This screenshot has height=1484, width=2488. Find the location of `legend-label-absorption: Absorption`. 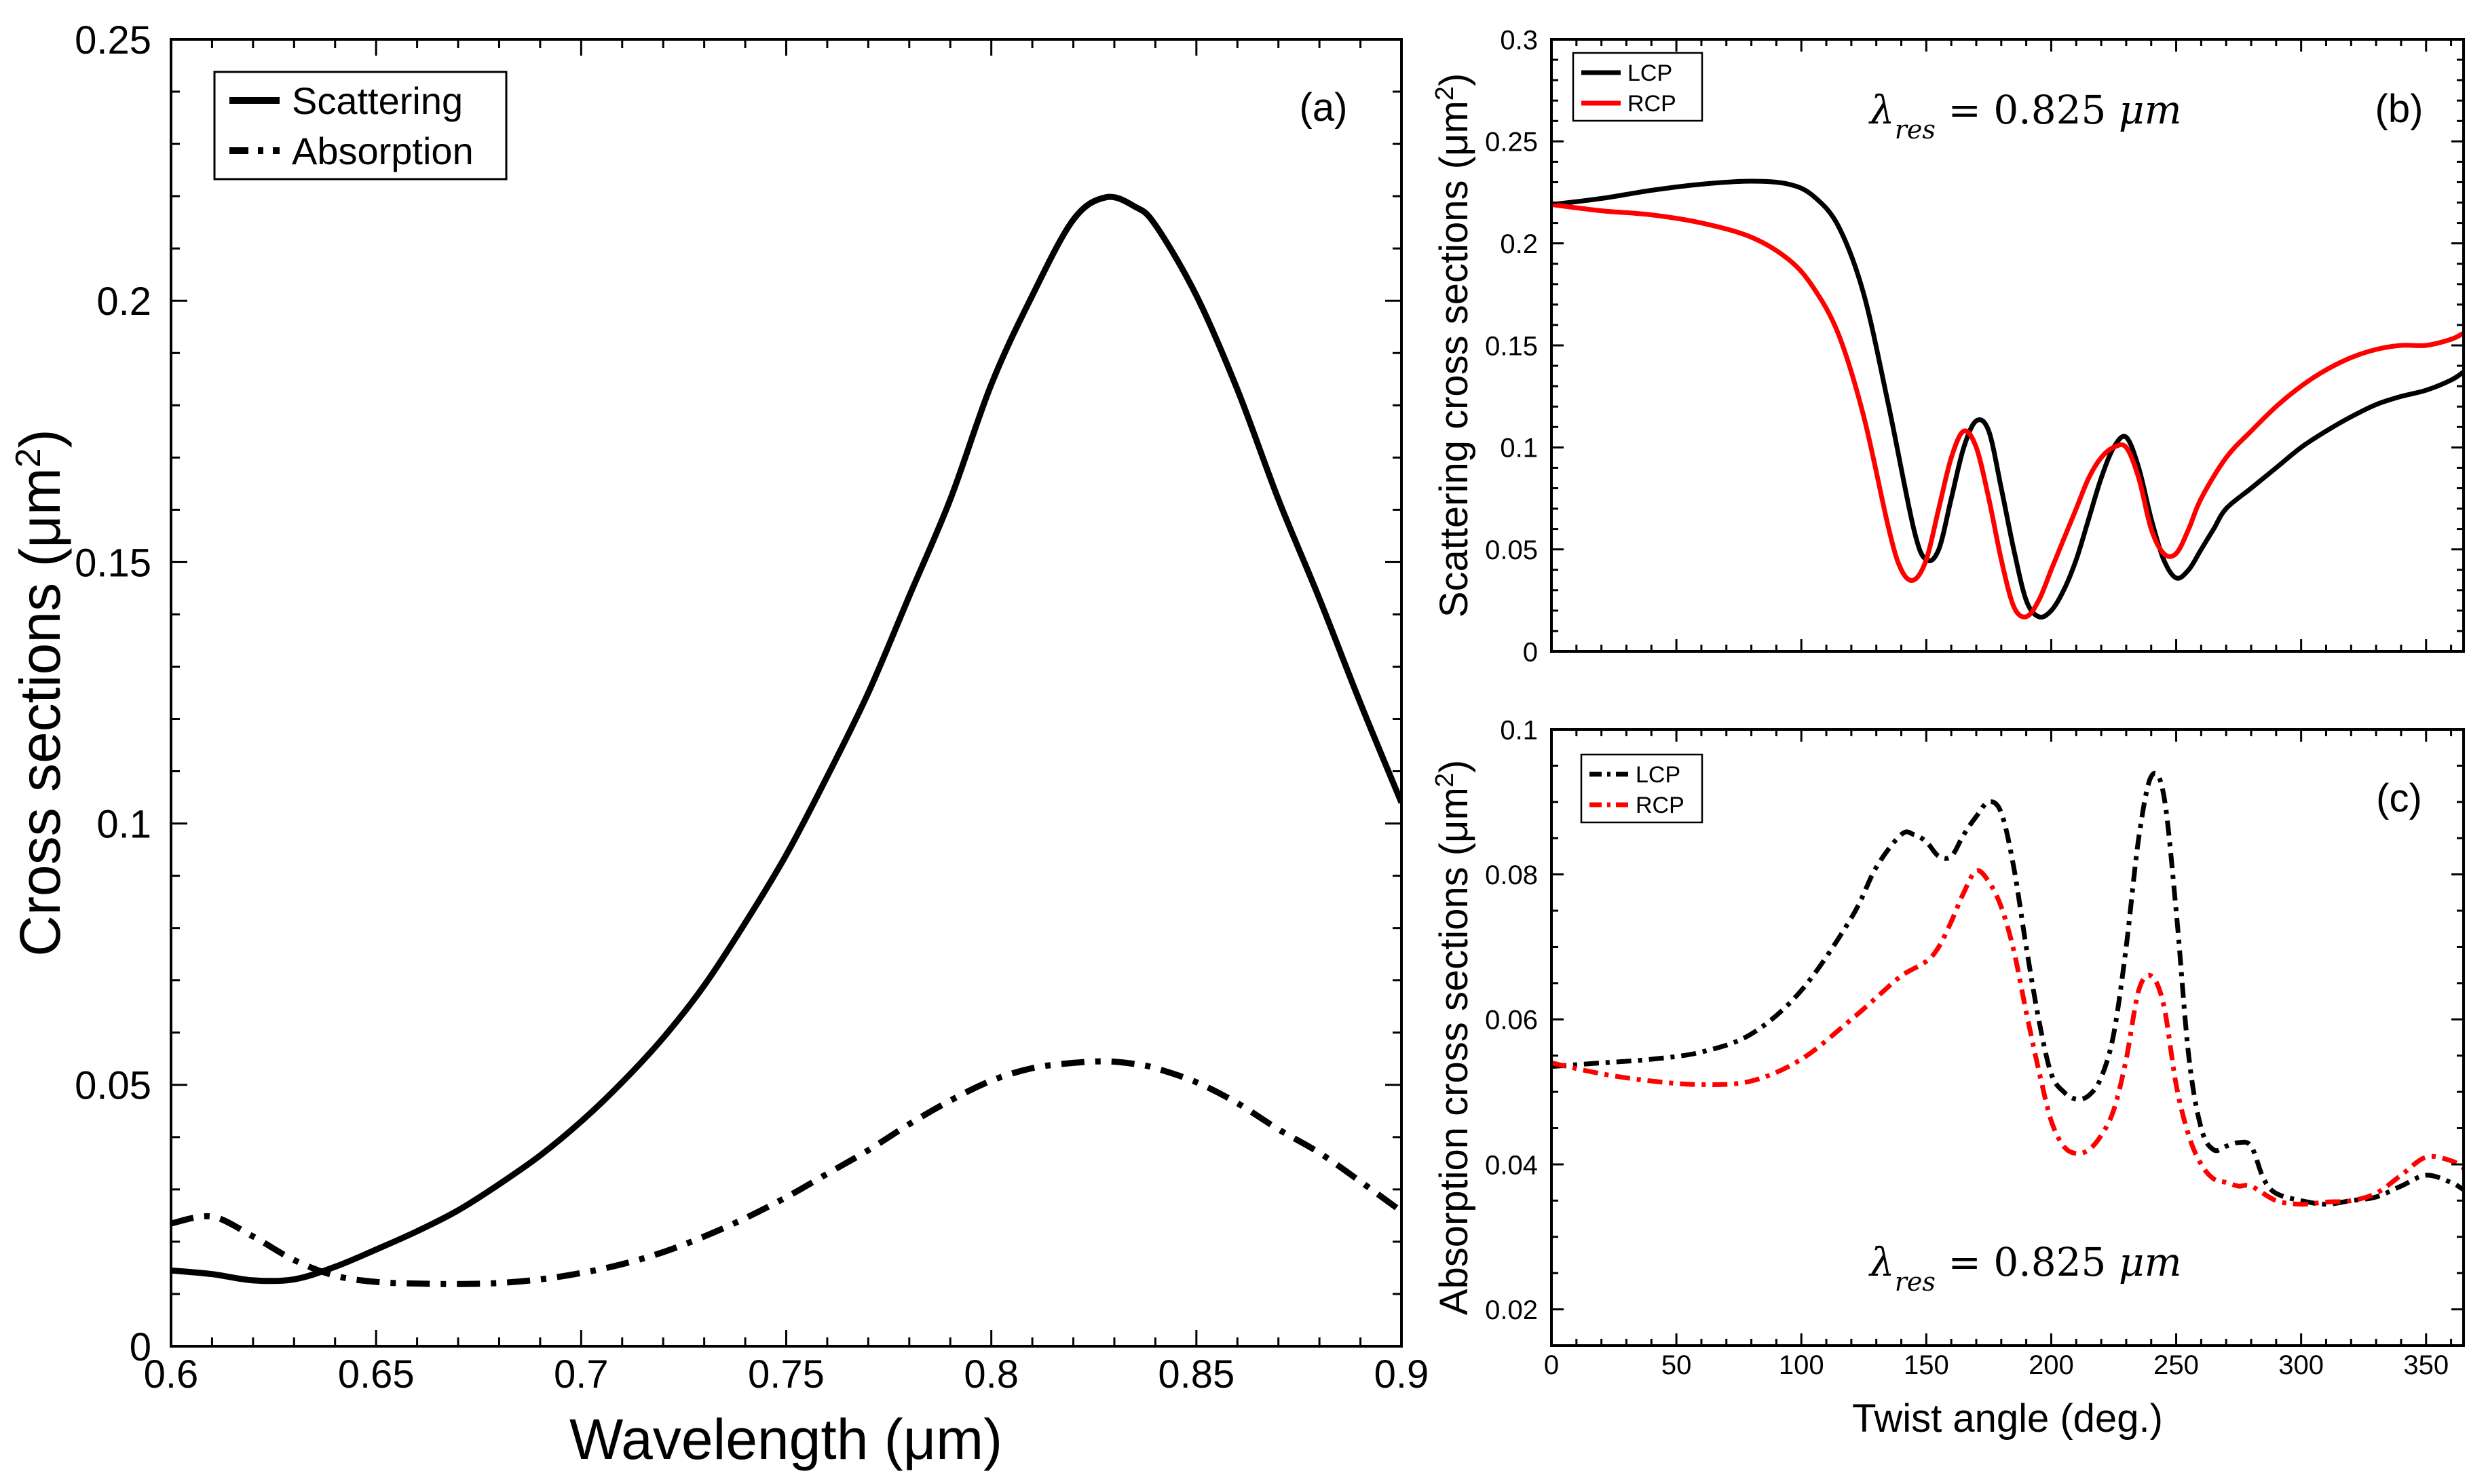

legend-label-absorption: Absorption is located at coordinates (383, 151).